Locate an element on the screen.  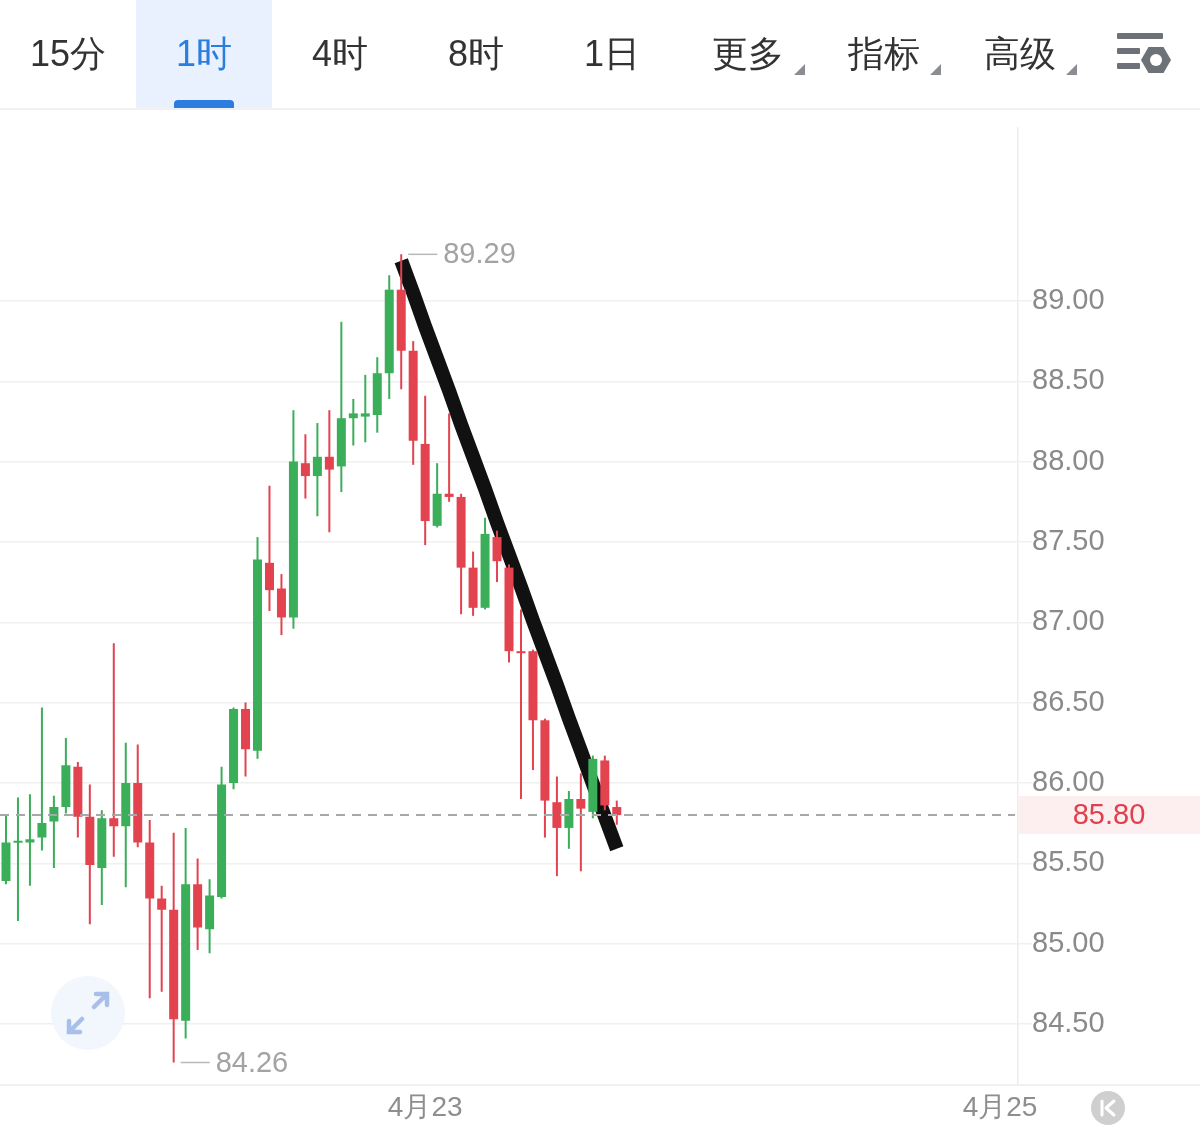
y-tick-label: 85.00 is located at coordinates (1068, 941).